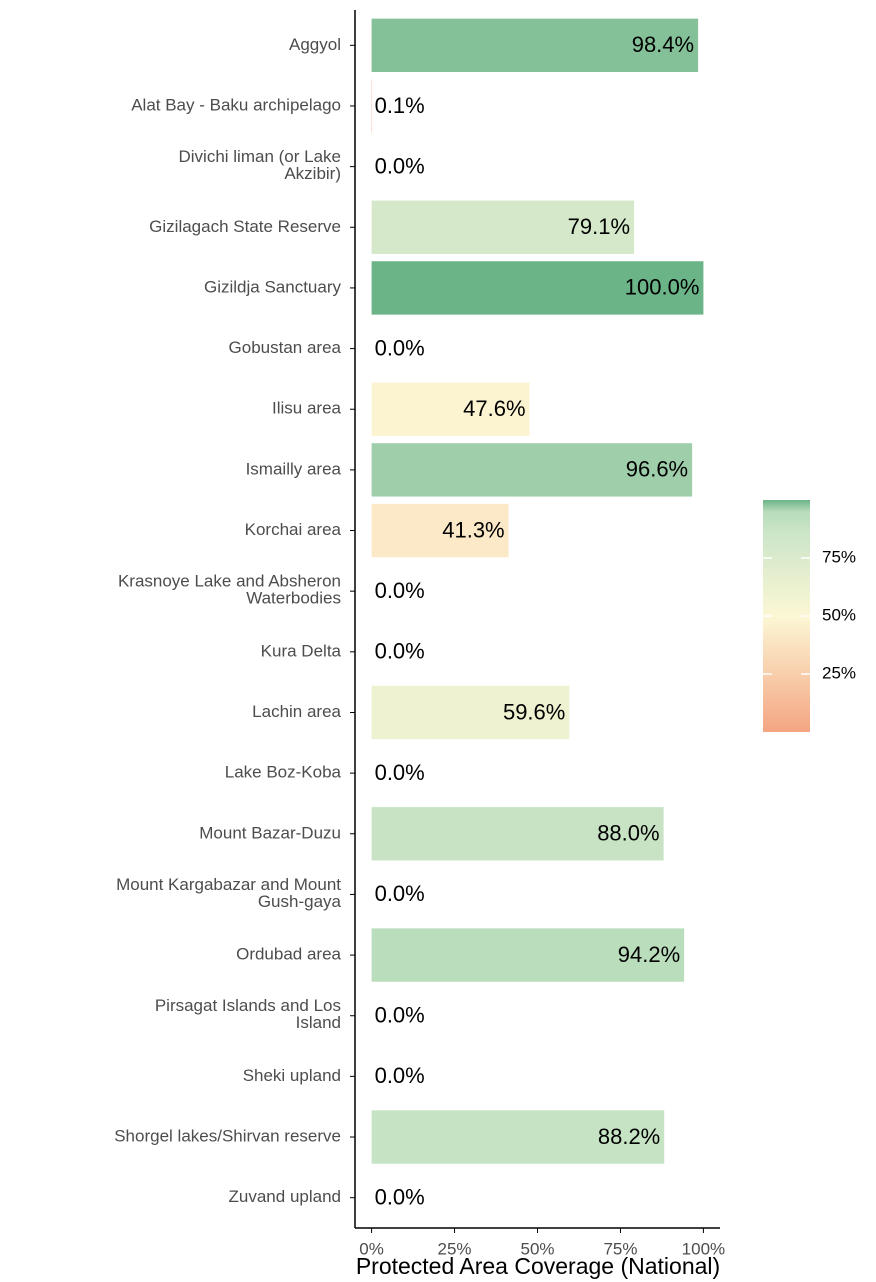 This screenshot has width=876, height=1282. What do you see at coordinates (537, 1248) in the screenshot?
I see `x-tick-label: 50%` at bounding box center [537, 1248].